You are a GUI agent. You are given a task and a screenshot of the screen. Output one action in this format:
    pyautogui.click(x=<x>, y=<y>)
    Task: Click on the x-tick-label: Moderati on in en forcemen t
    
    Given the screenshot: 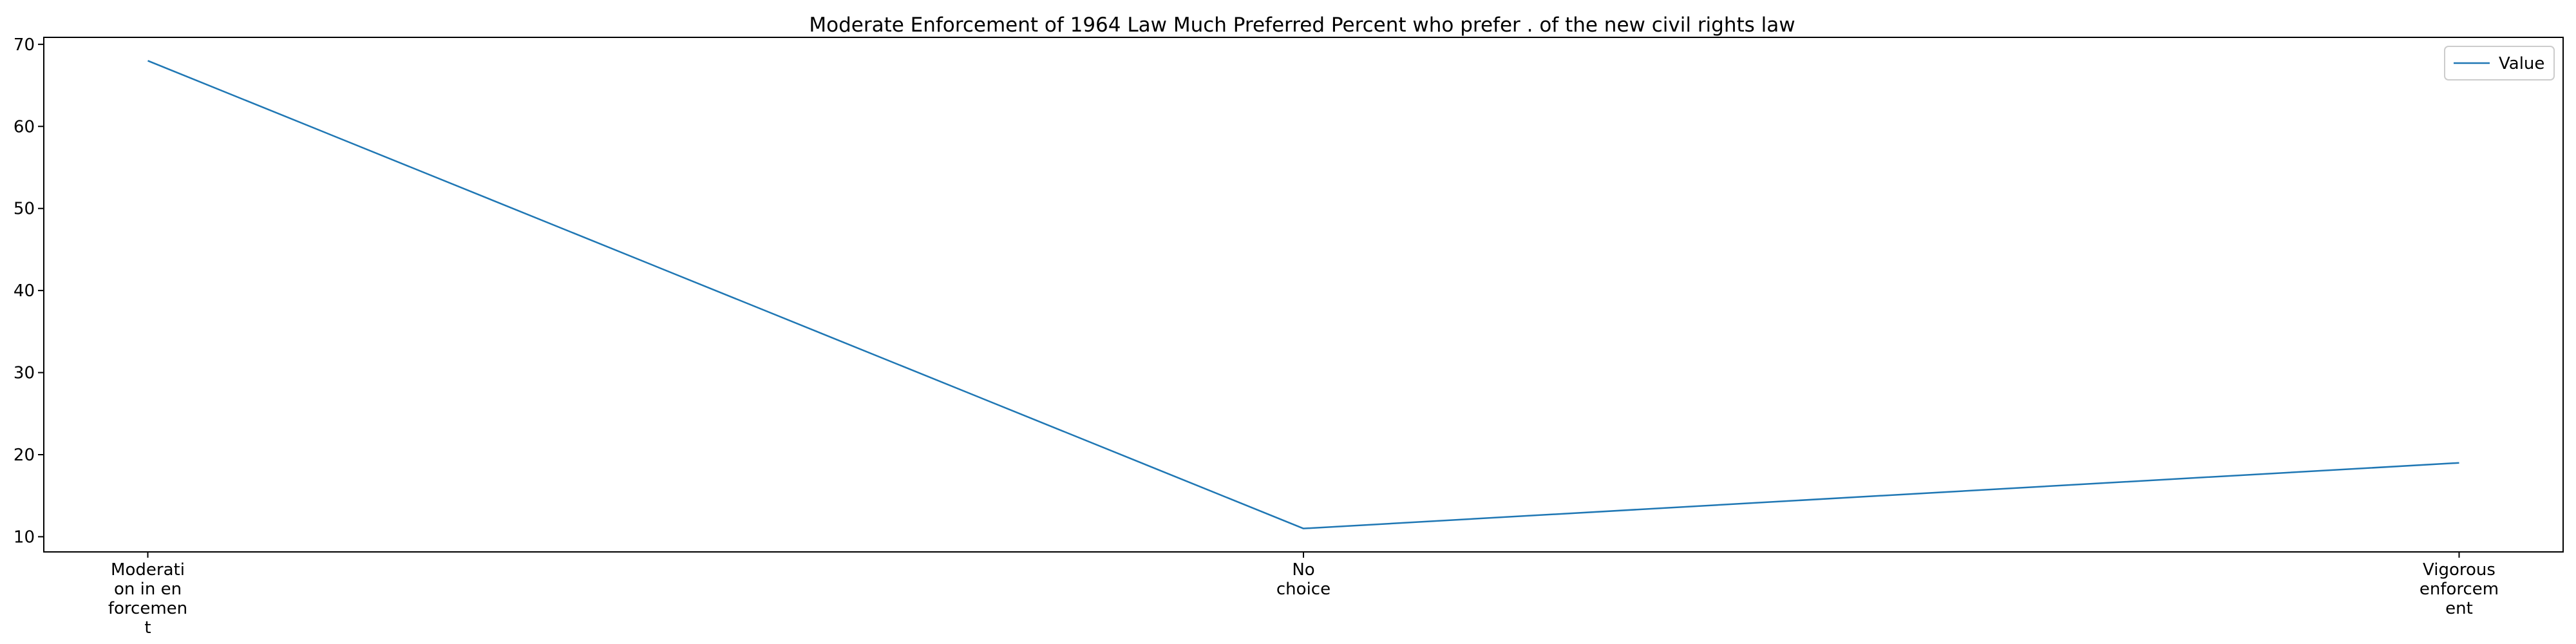 What is the action you would take?
    pyautogui.click(x=147, y=599)
    